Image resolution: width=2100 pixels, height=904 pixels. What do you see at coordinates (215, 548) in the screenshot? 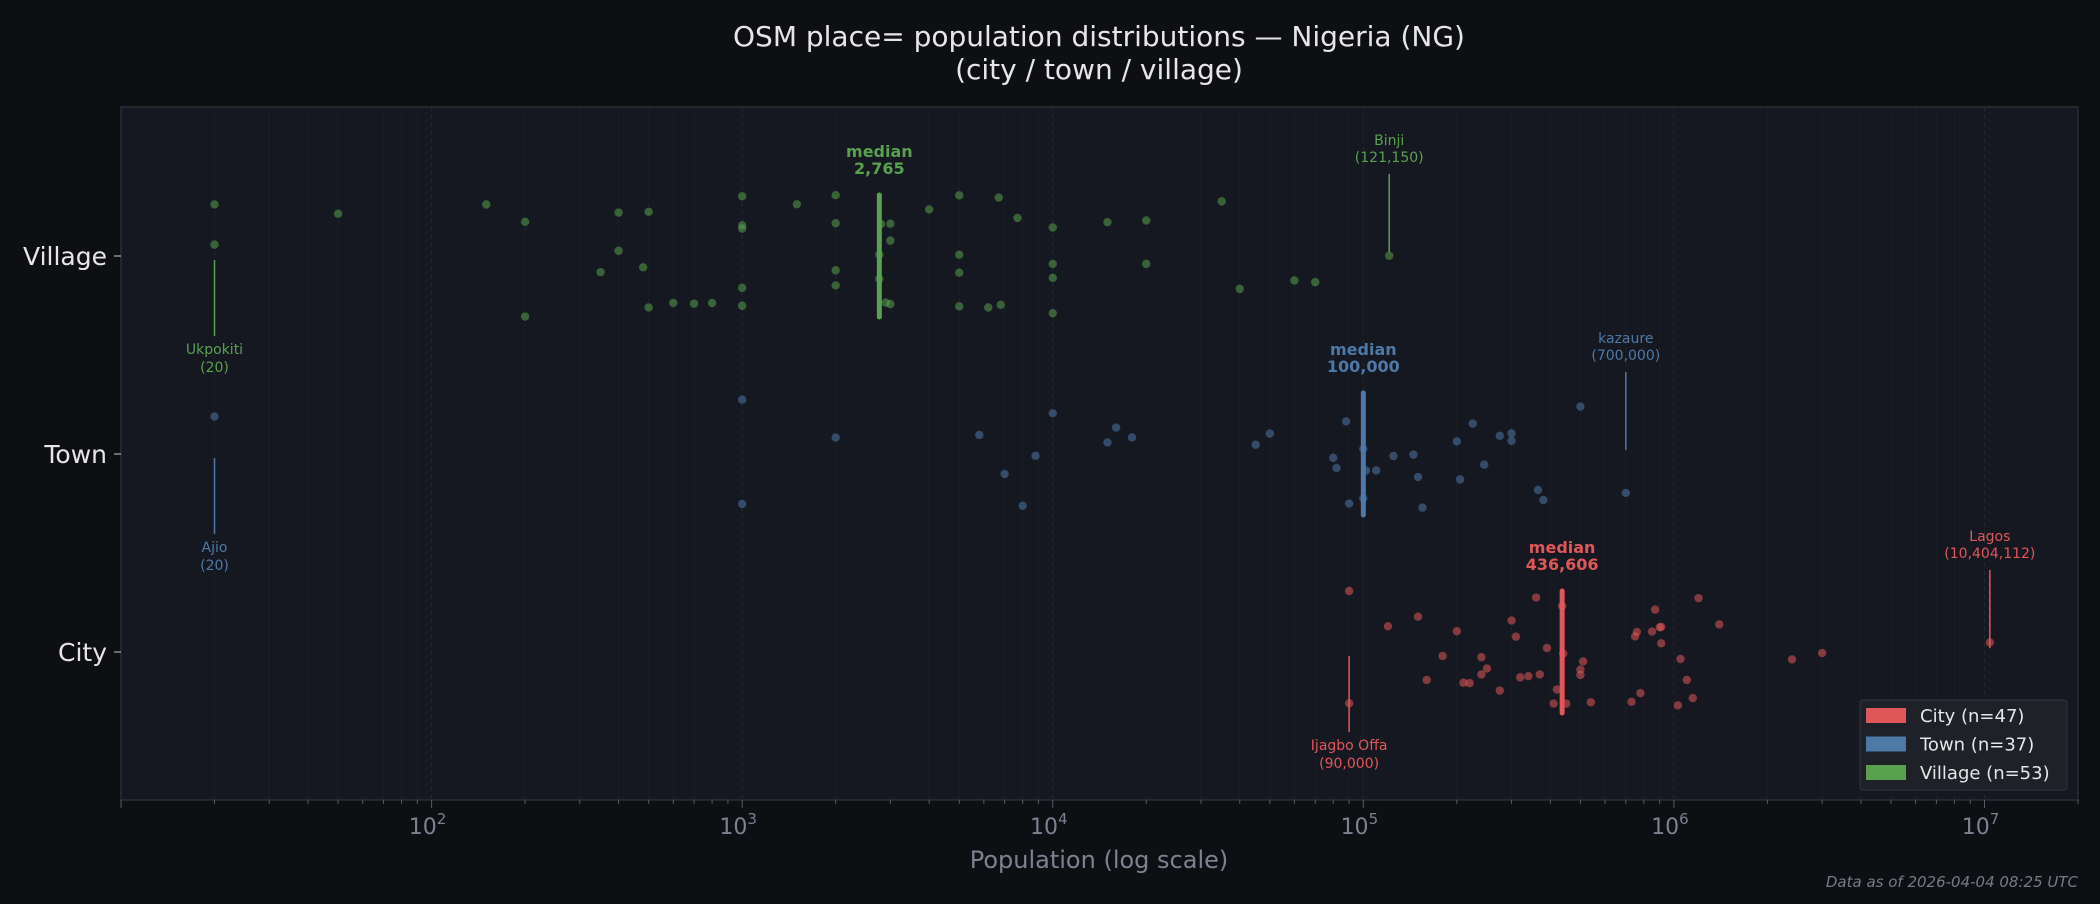
I see `town-min-name: Ajio` at bounding box center [215, 548].